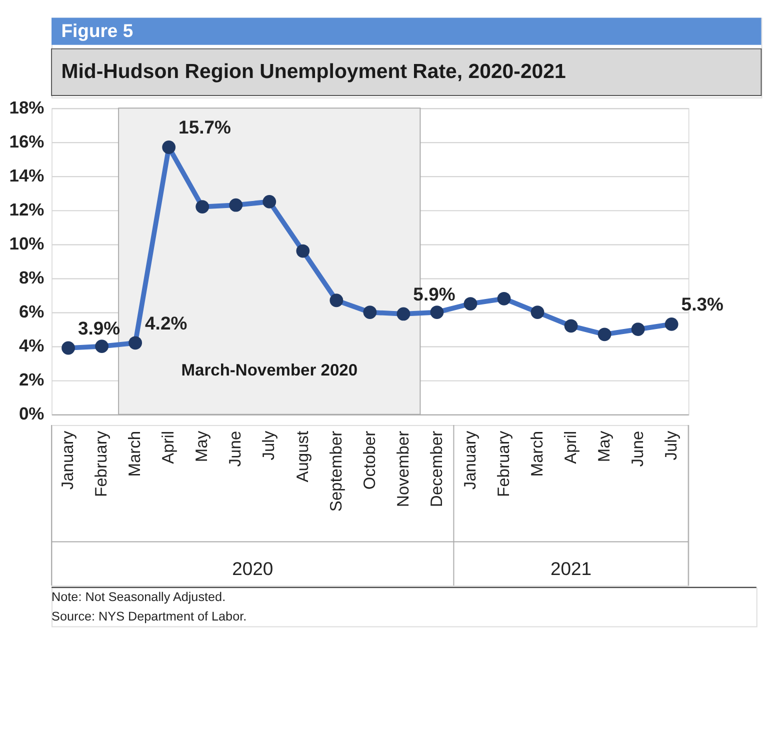 The height and width of the screenshot is (752, 770). Describe the element at coordinates (402, 469) in the screenshot. I see `x-tick-label: November` at that location.